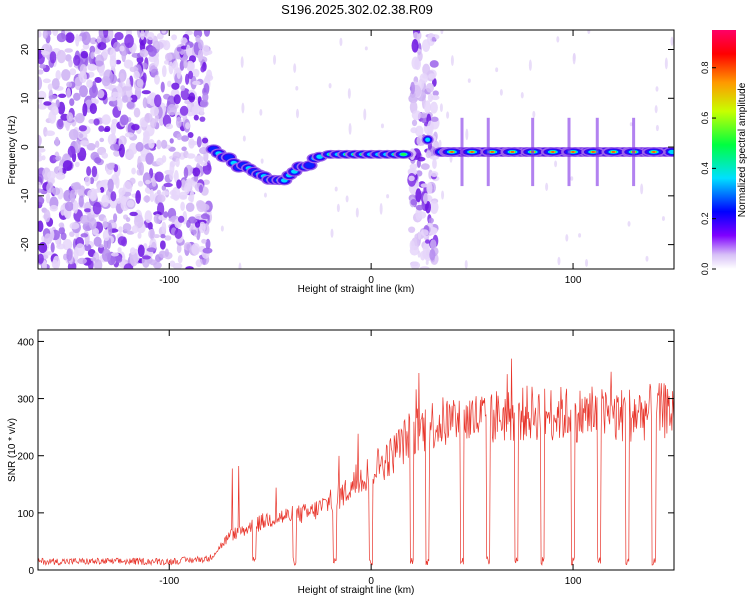 This screenshot has height=600, width=750. Describe the element at coordinates (371, 280) in the screenshot. I see `spectrogram-x-tick-label: 0` at that location.